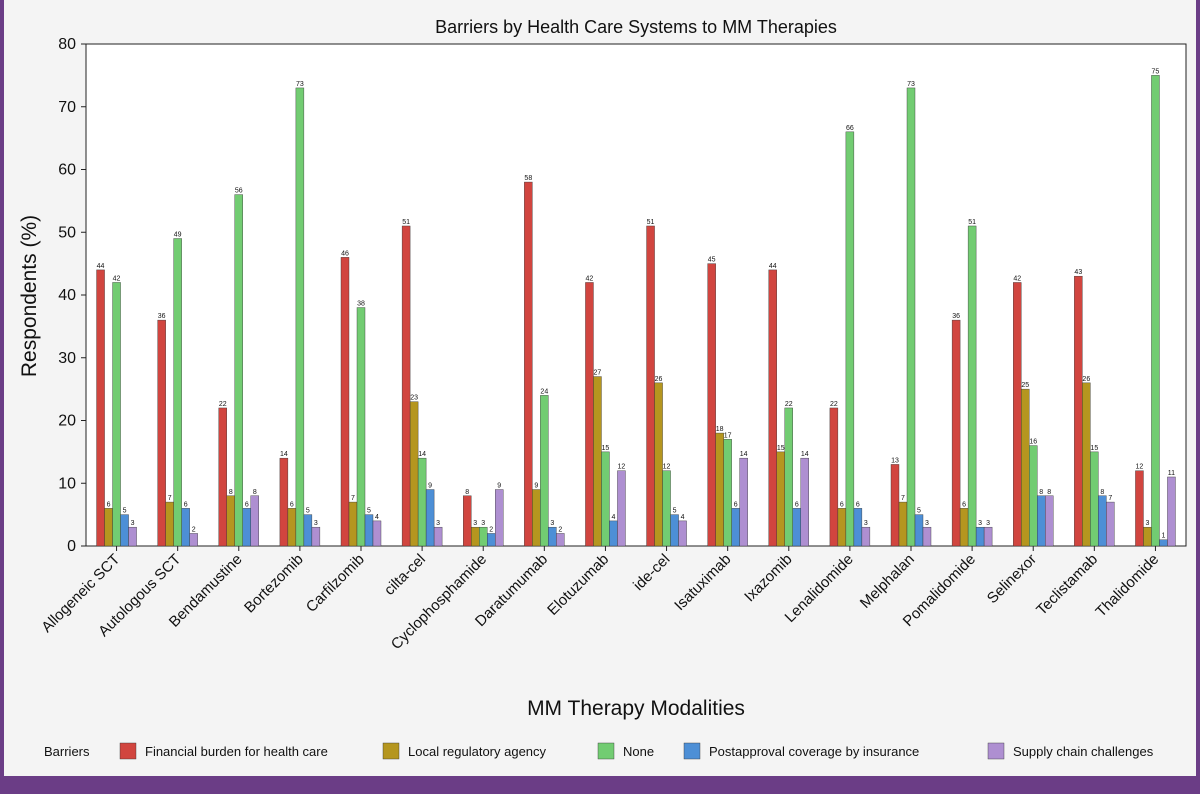  What do you see at coordinates (1083, 751) in the screenshot?
I see `legend-label: Supply chain challenges` at bounding box center [1083, 751].